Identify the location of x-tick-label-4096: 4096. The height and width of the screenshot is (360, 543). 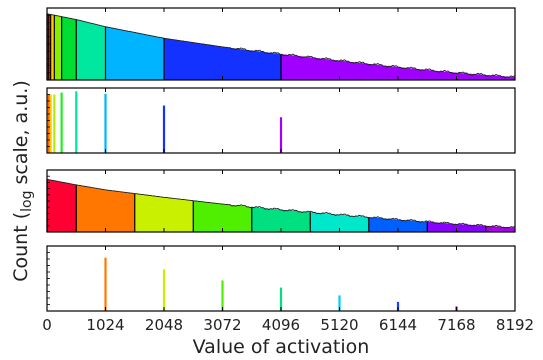
(281, 325).